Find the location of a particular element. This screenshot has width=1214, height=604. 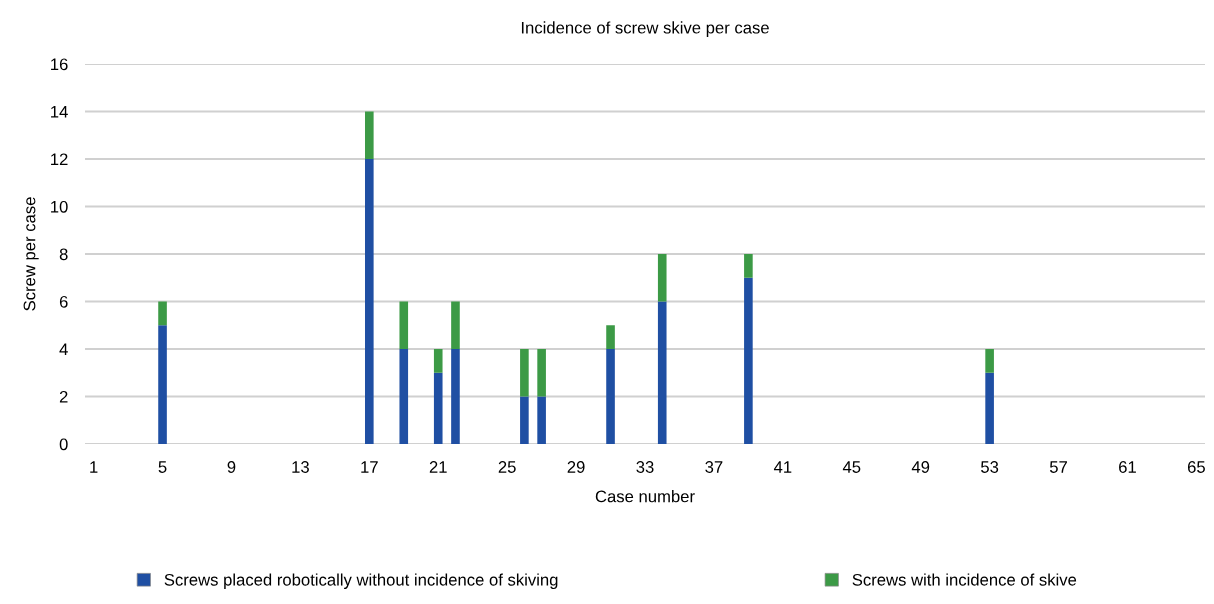

y-tick-label: 4 is located at coordinates (63, 349).